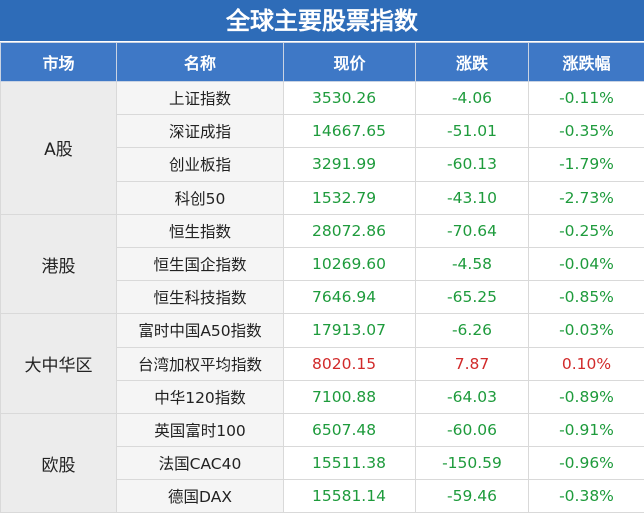 This screenshot has height=513, width=644. I want to click on name-cell: 中华120指数, so click(200, 396).